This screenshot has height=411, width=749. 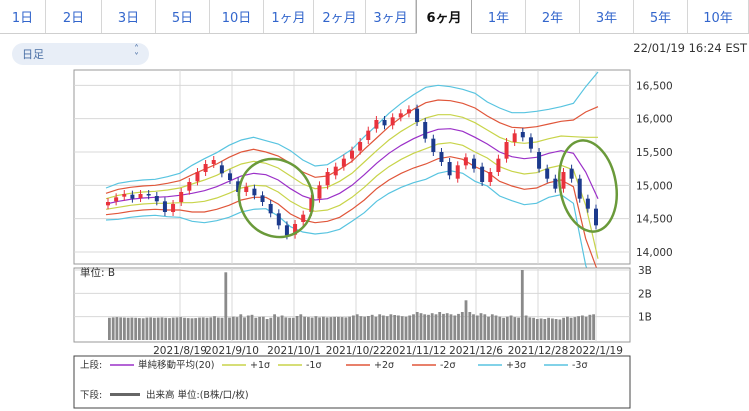 I want to click on tab-2-day: 2日, so click(x=74, y=16).